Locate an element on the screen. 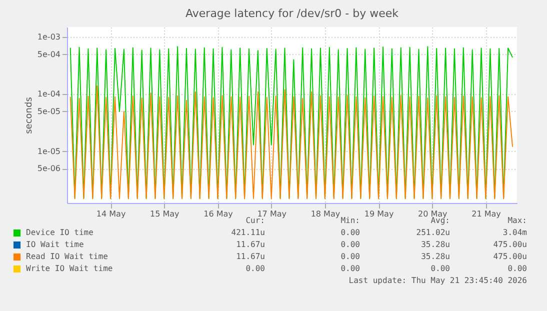 Image resolution: width=547 pixels, height=311 pixels. x-tick-label: 20 May is located at coordinates (433, 214).